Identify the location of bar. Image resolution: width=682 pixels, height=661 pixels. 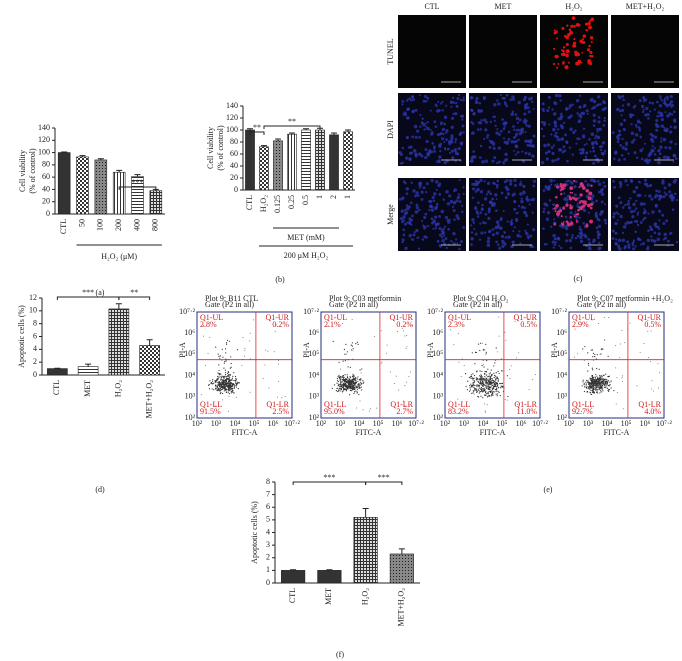
(306, 160).